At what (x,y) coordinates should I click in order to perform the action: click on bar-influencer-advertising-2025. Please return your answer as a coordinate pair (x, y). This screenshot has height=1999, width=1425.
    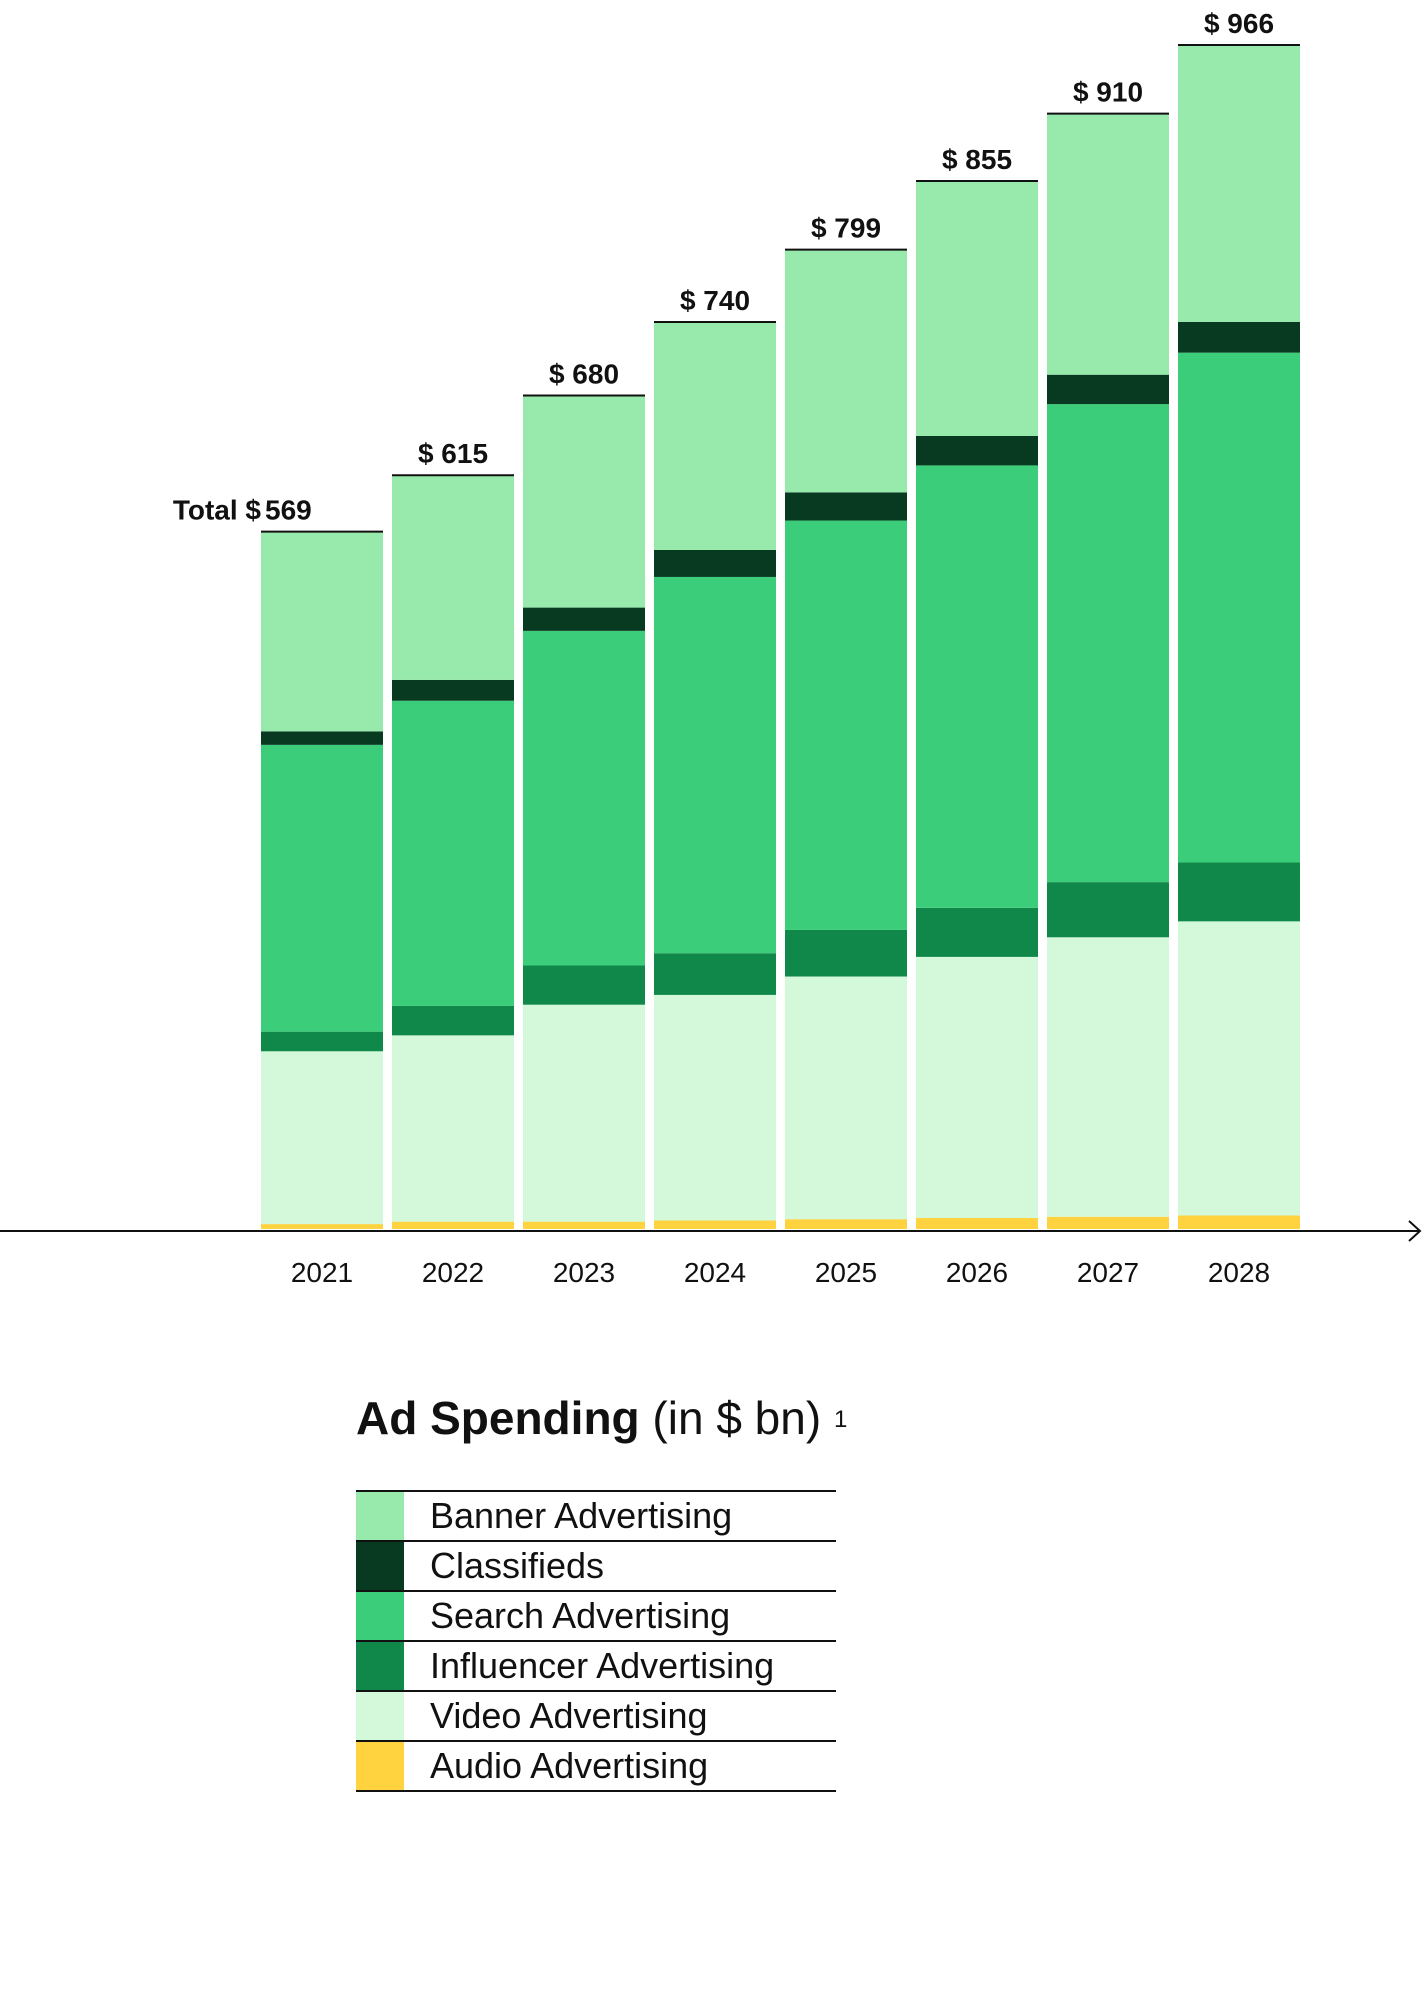
    Looking at the image, I should click on (846, 953).